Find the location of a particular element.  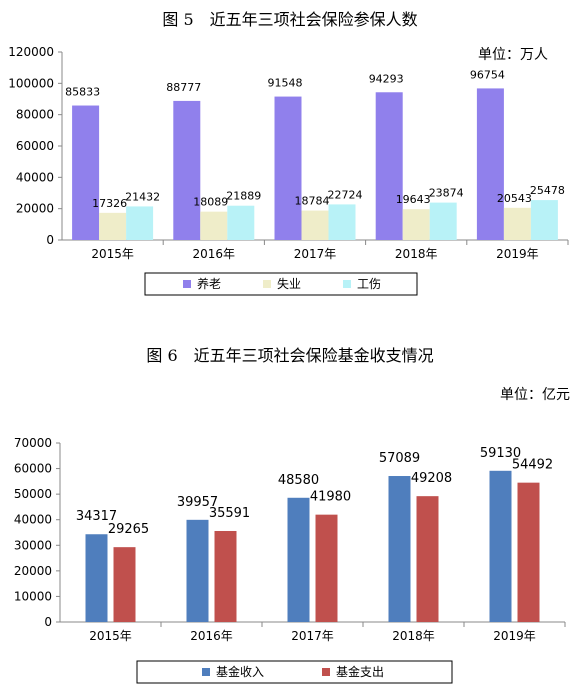

chart2-data-label: 35591 is located at coordinates (229, 513).